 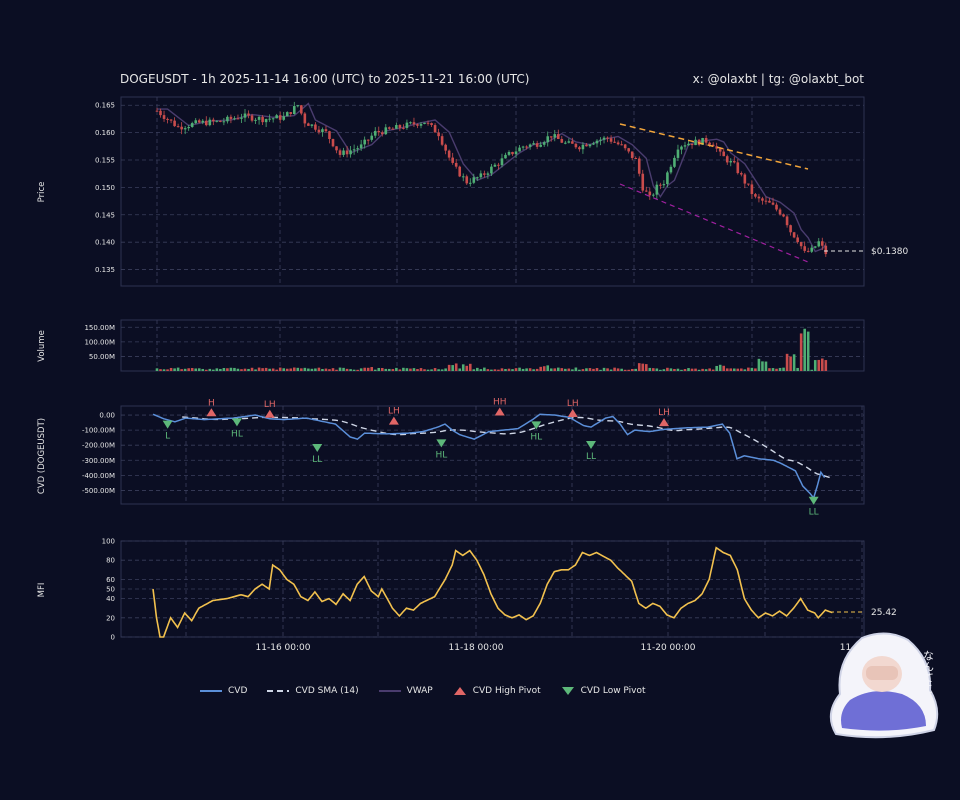 I want to click on resistance-trendline, so click(x=714, y=146).